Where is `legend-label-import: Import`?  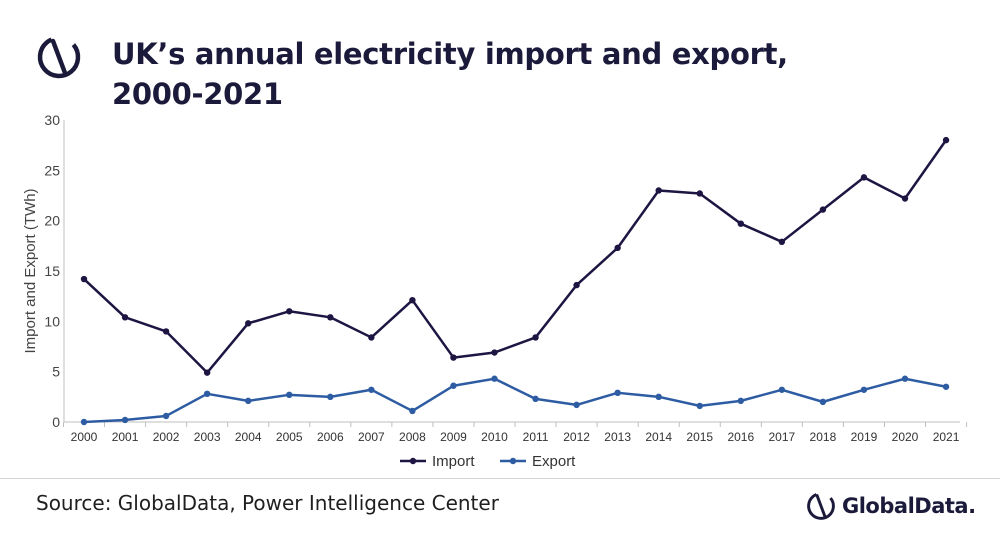 legend-label-import: Import is located at coordinates (453, 461).